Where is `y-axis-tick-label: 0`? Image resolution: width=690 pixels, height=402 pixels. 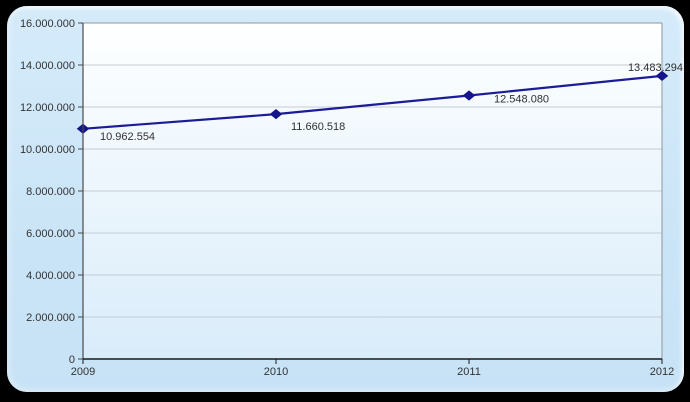
y-axis-tick-label: 0 is located at coordinates (72, 360).